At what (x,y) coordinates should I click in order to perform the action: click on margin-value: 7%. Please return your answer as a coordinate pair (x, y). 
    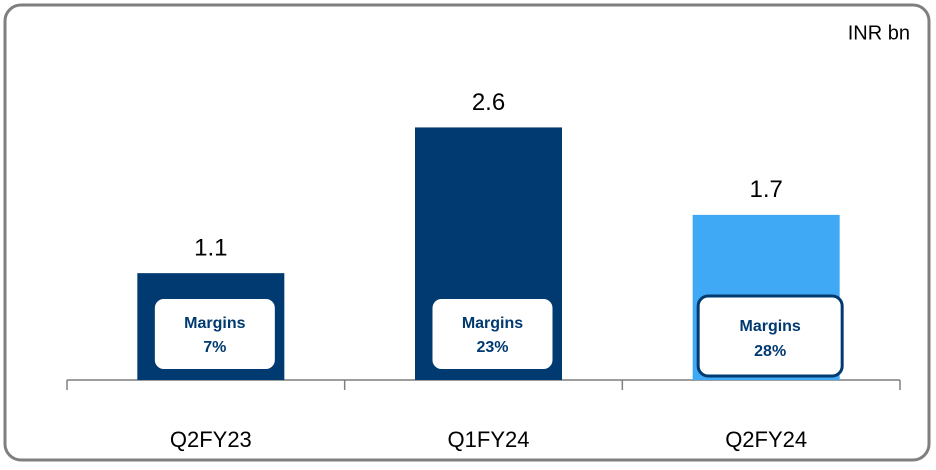
    Looking at the image, I should click on (214, 347).